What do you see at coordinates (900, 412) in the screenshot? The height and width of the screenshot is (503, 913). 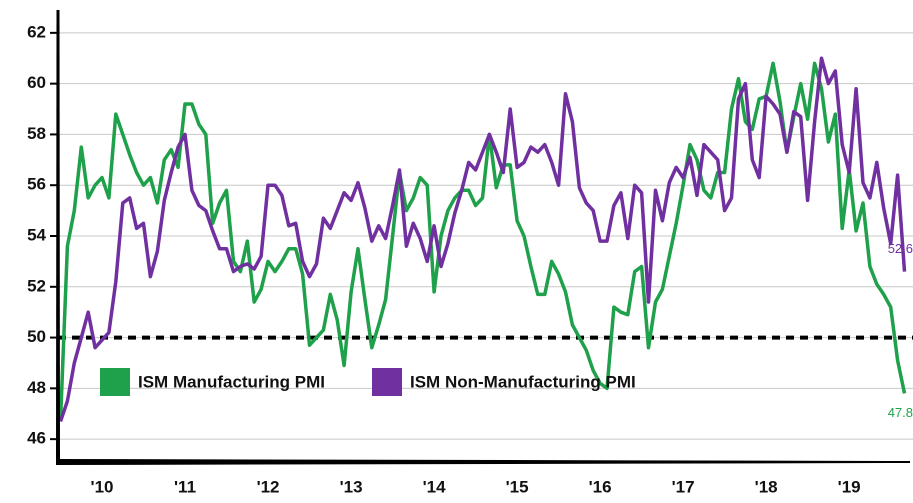 I see `end-label: 47.8` at bounding box center [900, 412].